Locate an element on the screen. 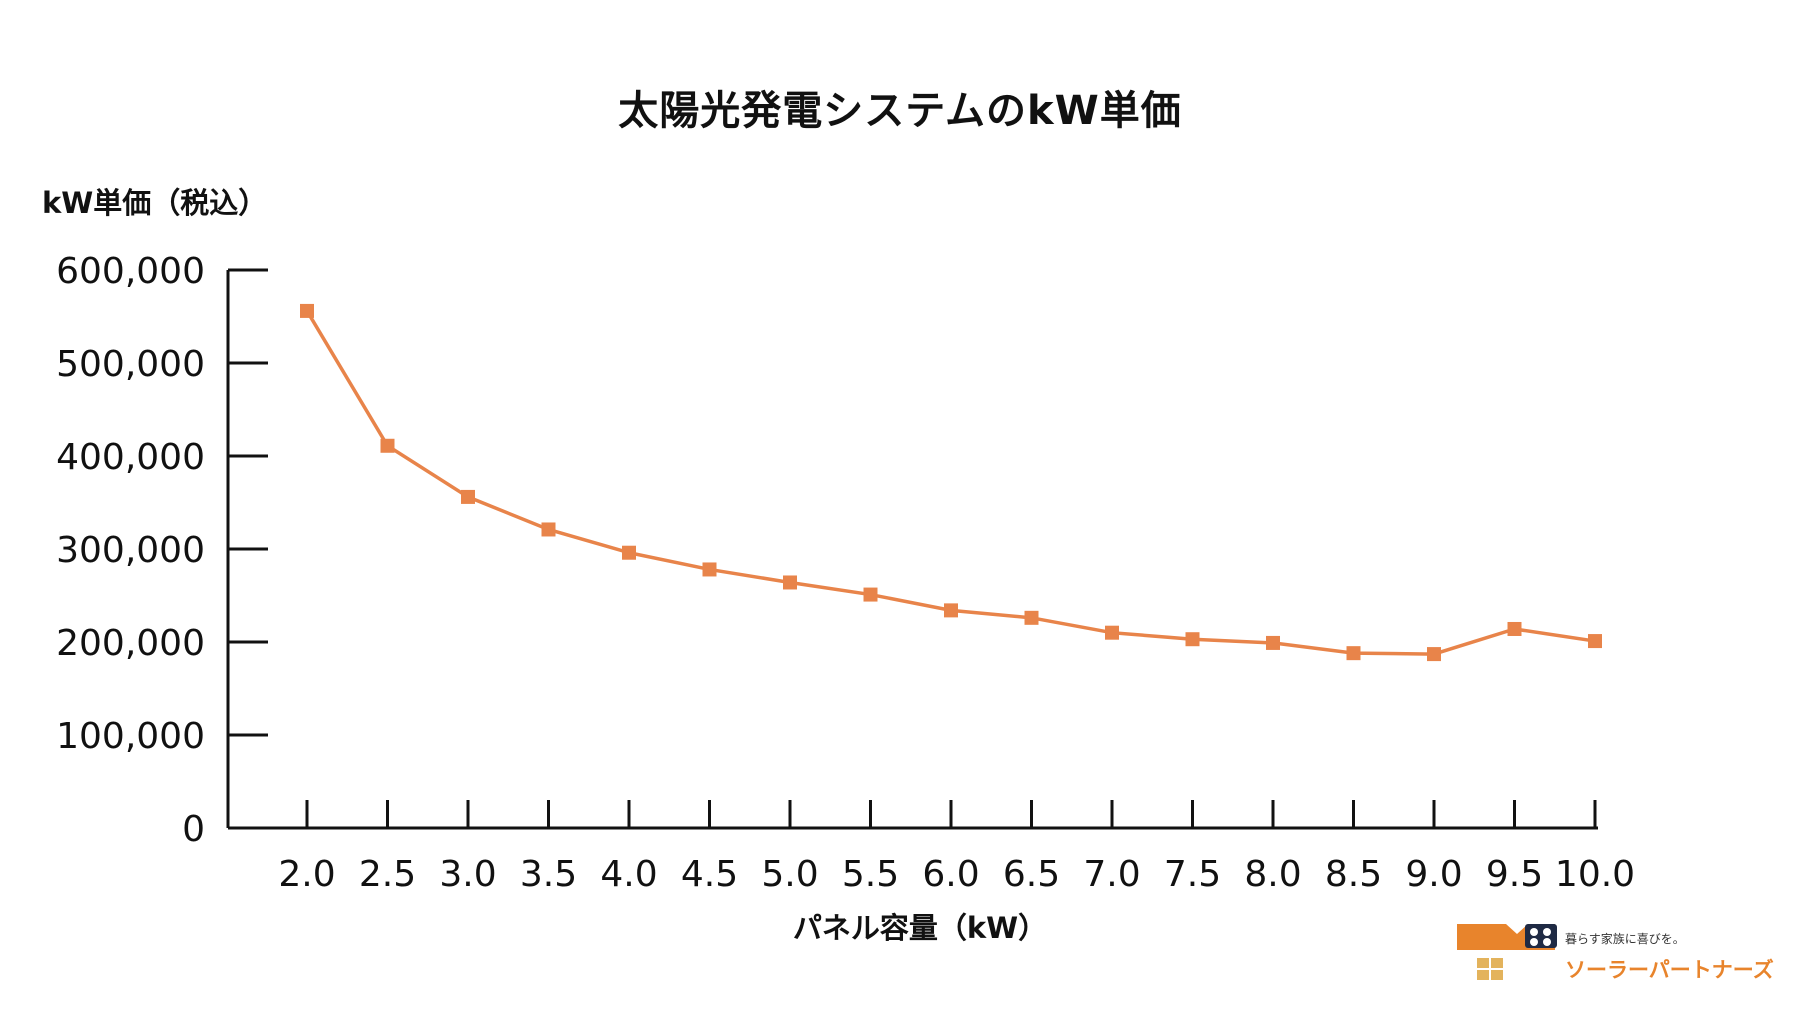 This screenshot has width=1800, height=1030. y-tick-label: 200,000 is located at coordinates (130, 643).